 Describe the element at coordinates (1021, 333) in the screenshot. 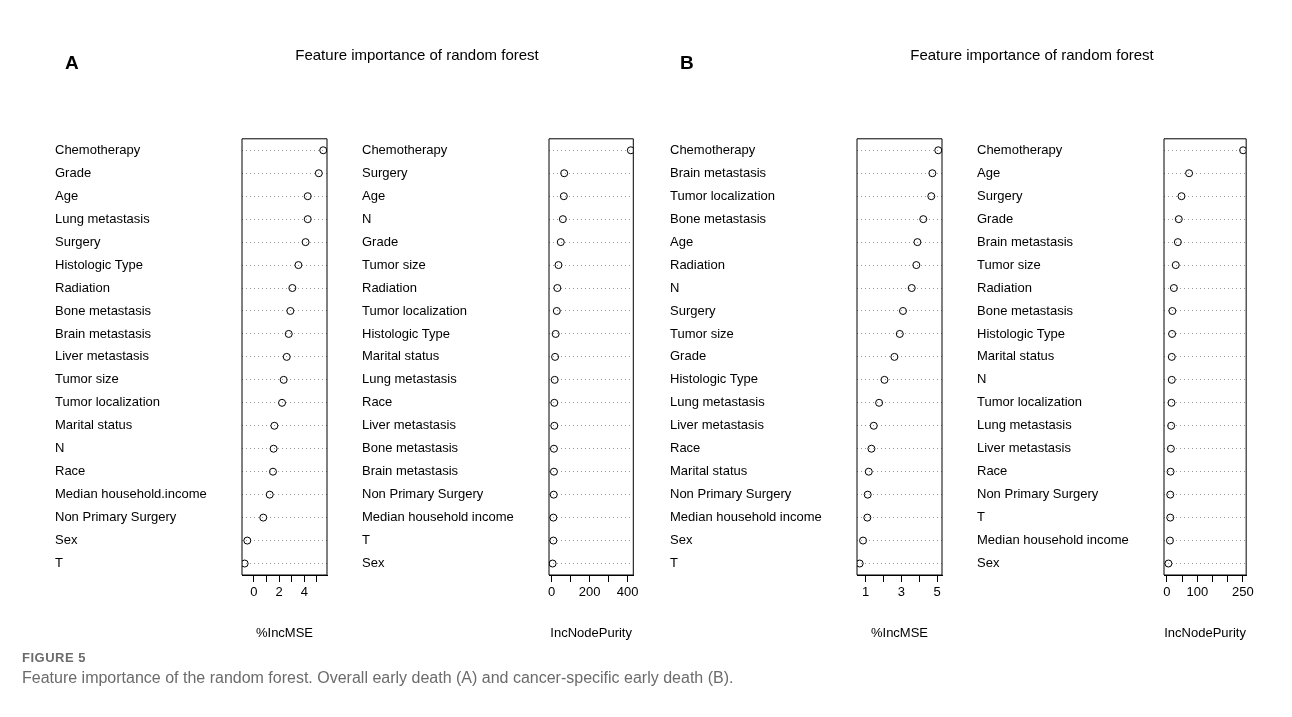

I see `y-tick-label: Histologic Type` at that location.